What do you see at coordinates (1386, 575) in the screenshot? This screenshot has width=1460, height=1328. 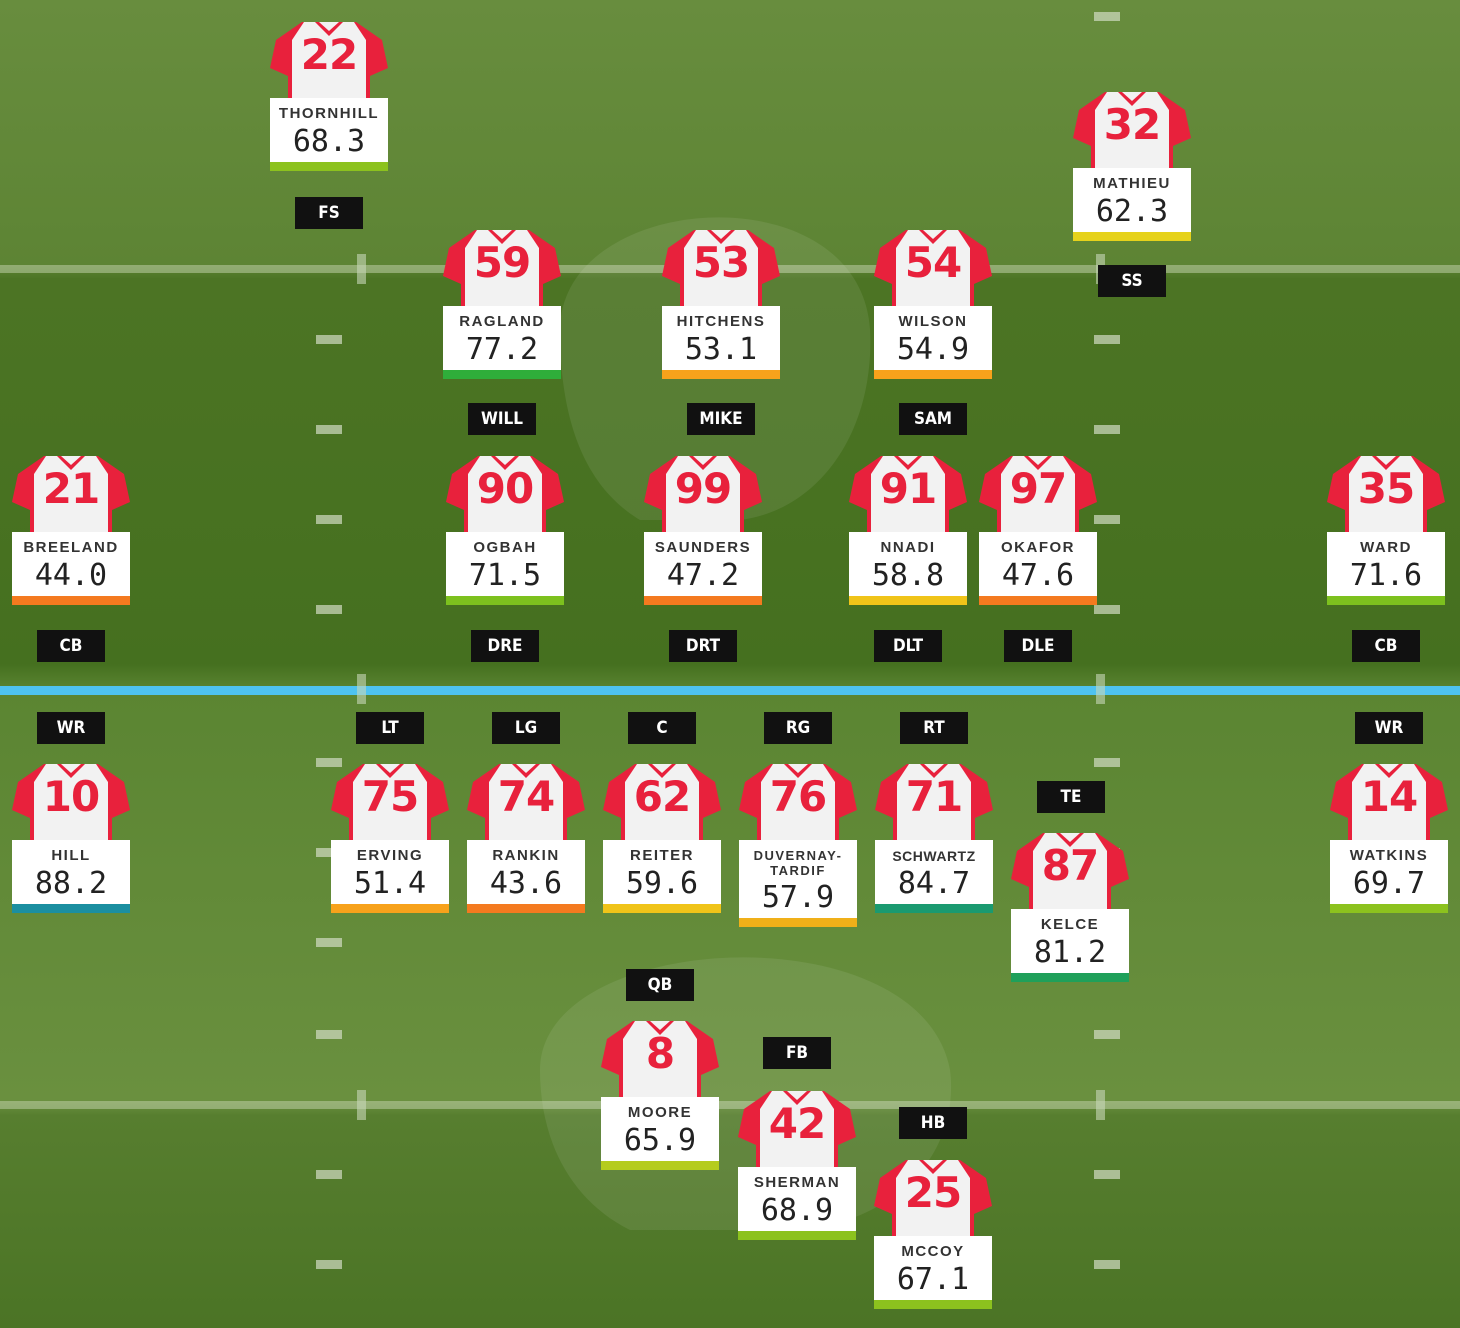 I see `player-grade: 71.6` at bounding box center [1386, 575].